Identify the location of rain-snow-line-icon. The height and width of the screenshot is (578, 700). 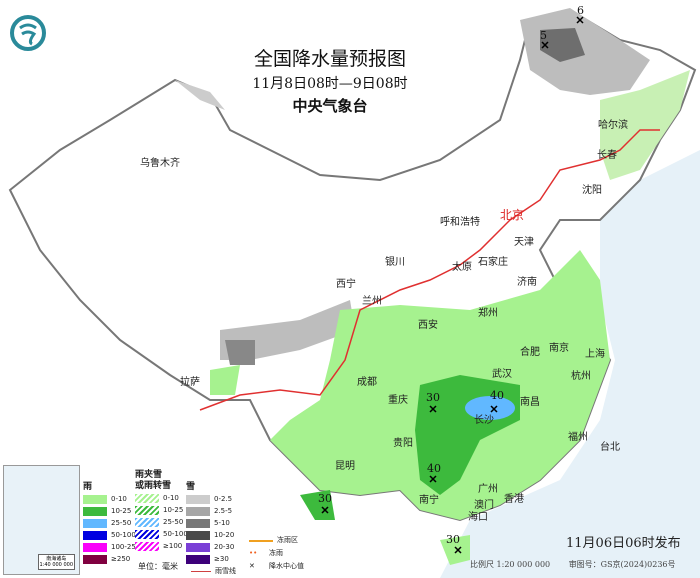
(201, 571).